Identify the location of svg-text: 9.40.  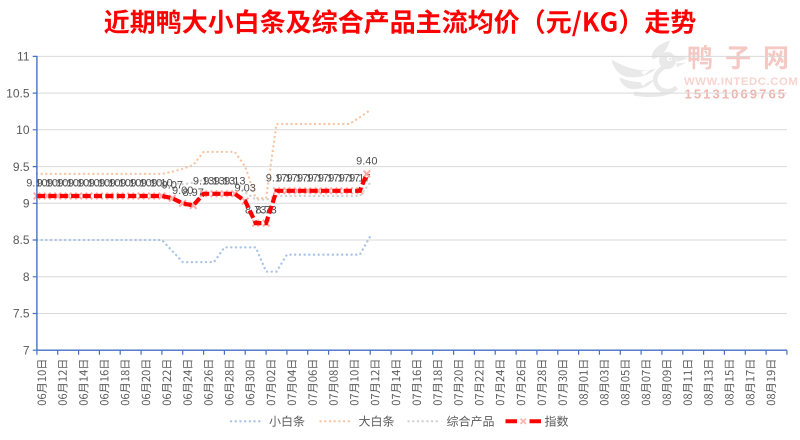
(366, 161).